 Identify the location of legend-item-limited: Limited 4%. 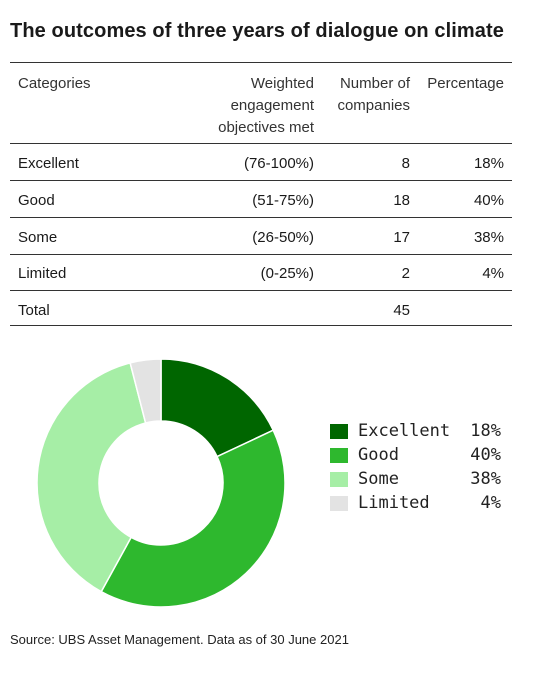
(417, 504).